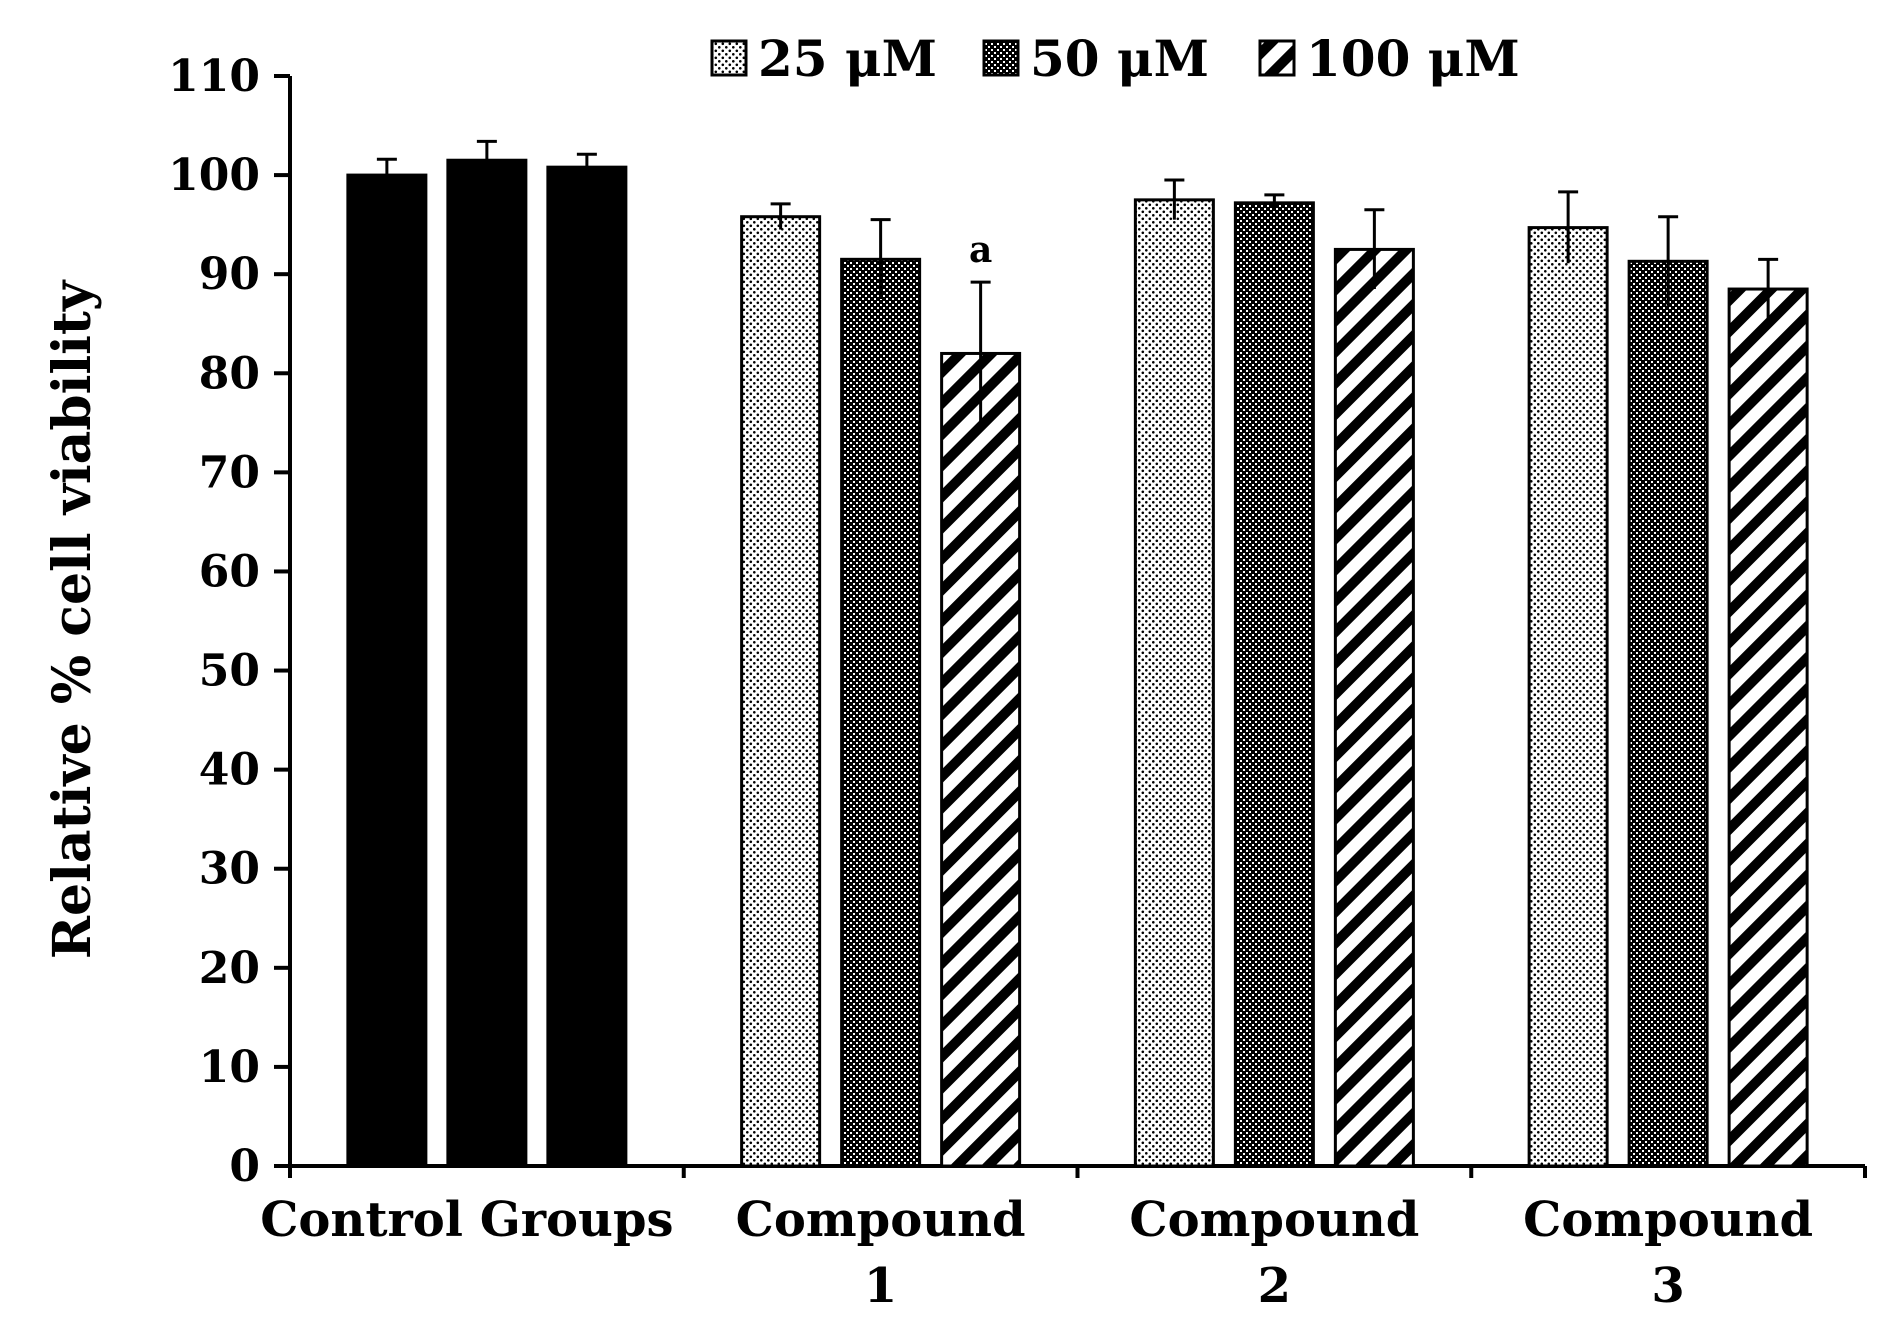  What do you see at coordinates (229, 770) in the screenshot?
I see `y-tick-label: 40` at bounding box center [229, 770].